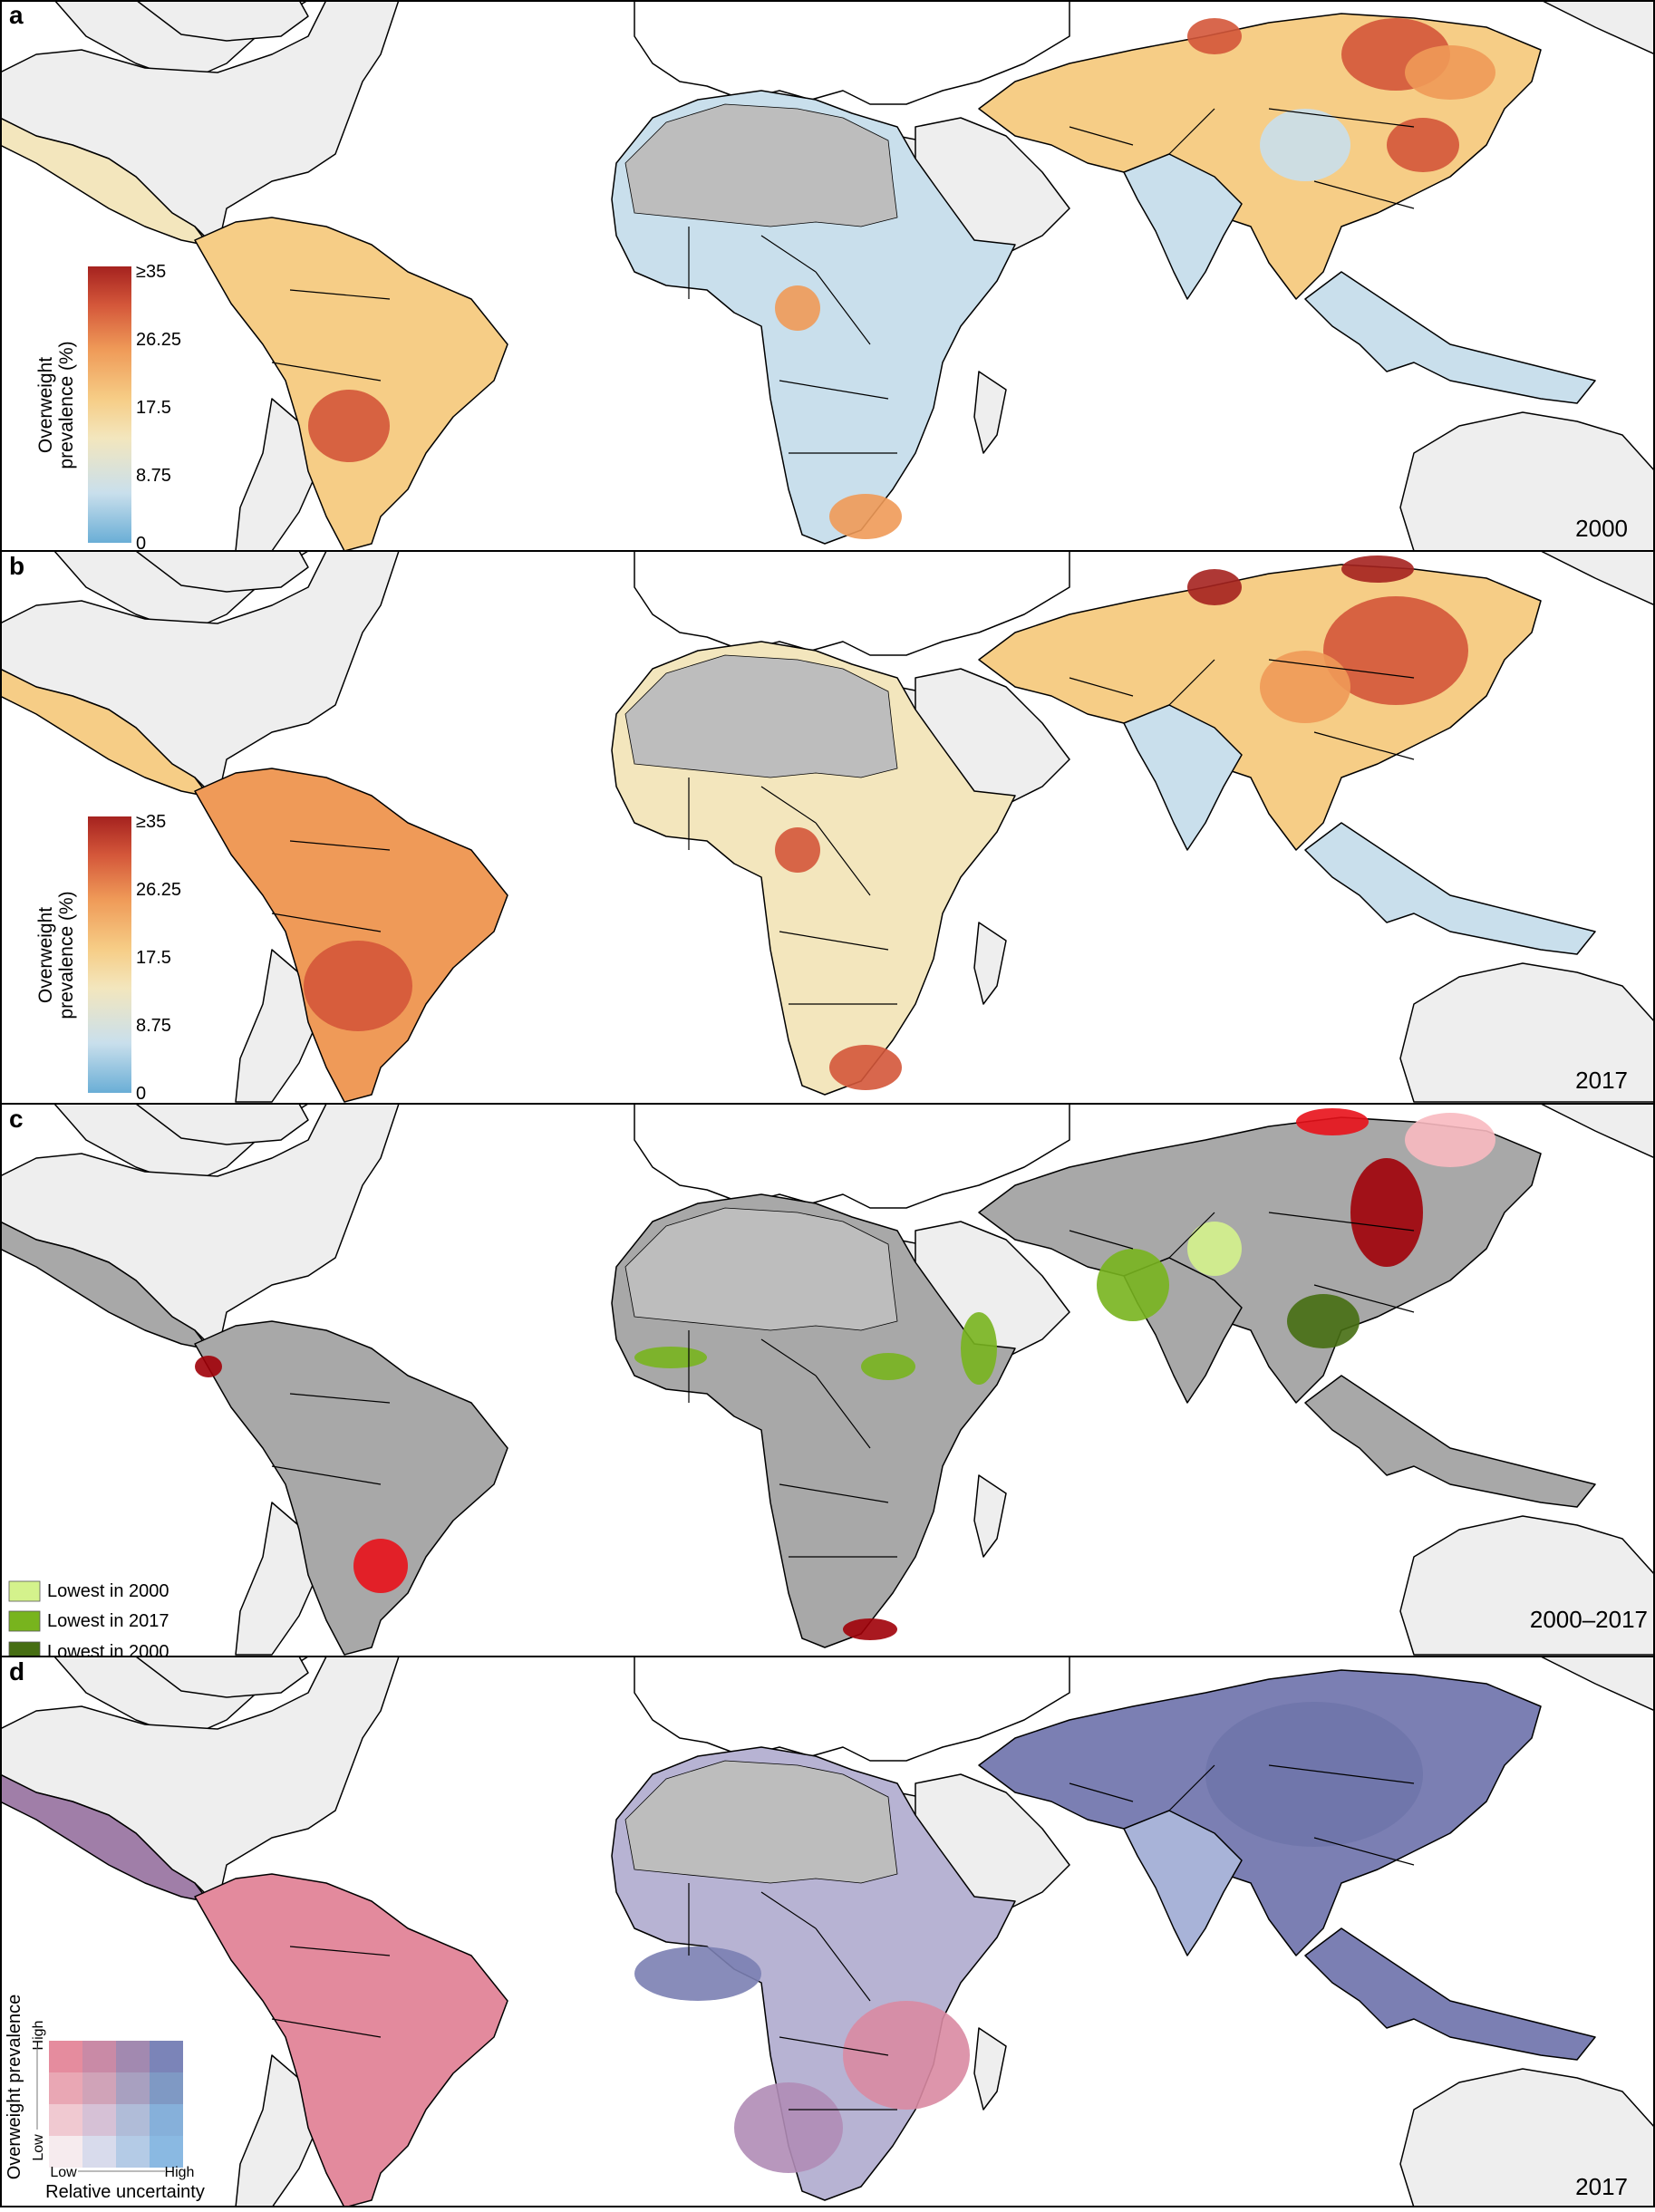  What do you see at coordinates (16, 1119) in the screenshot?
I see `panel-letter: c` at bounding box center [16, 1119].